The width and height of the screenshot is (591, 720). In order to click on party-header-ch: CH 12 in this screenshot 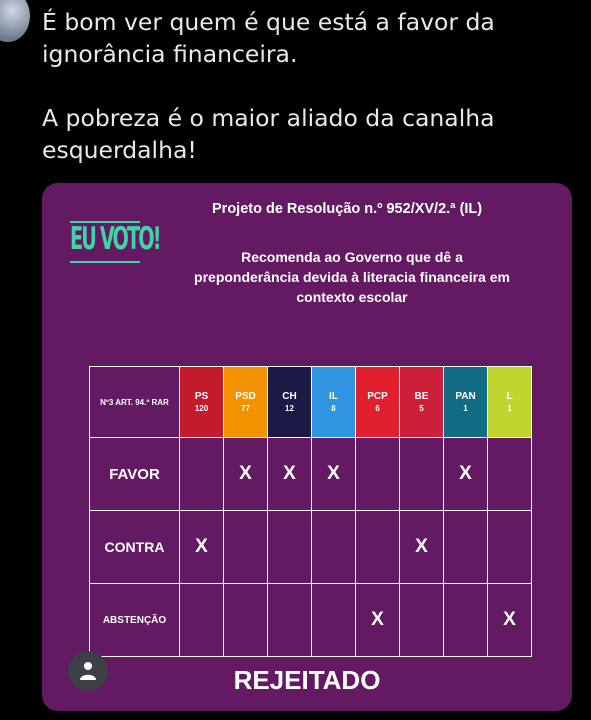, I will do `click(289, 402)`.